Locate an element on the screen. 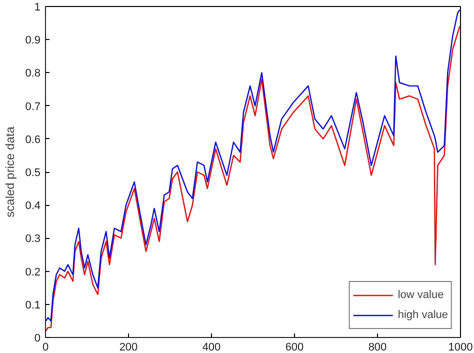 This screenshot has width=474, height=353. x-tick-label: 400 is located at coordinates (211, 347).